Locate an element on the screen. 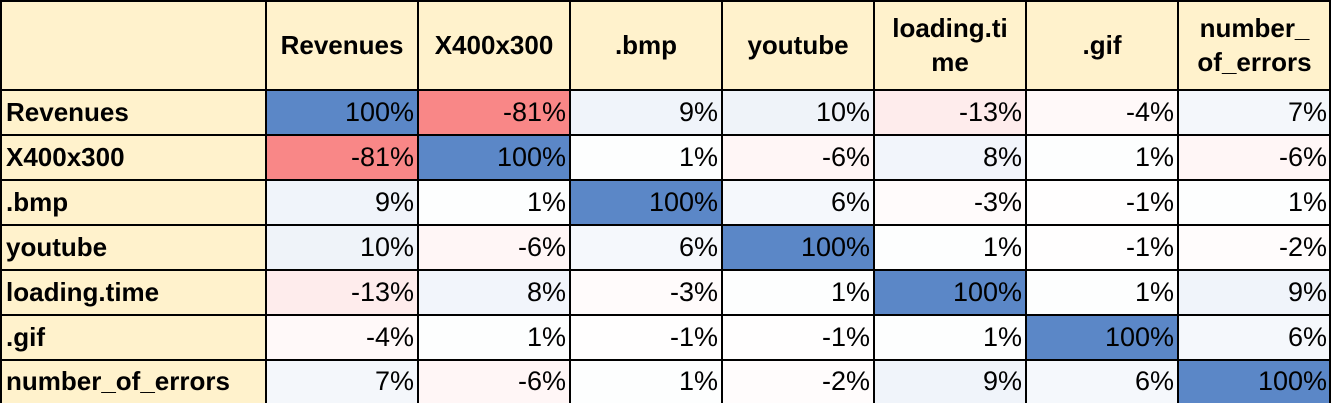 This screenshot has width=1331, height=403. heatmap-cell-gif-number-of-errors: 6% is located at coordinates (1254, 337).